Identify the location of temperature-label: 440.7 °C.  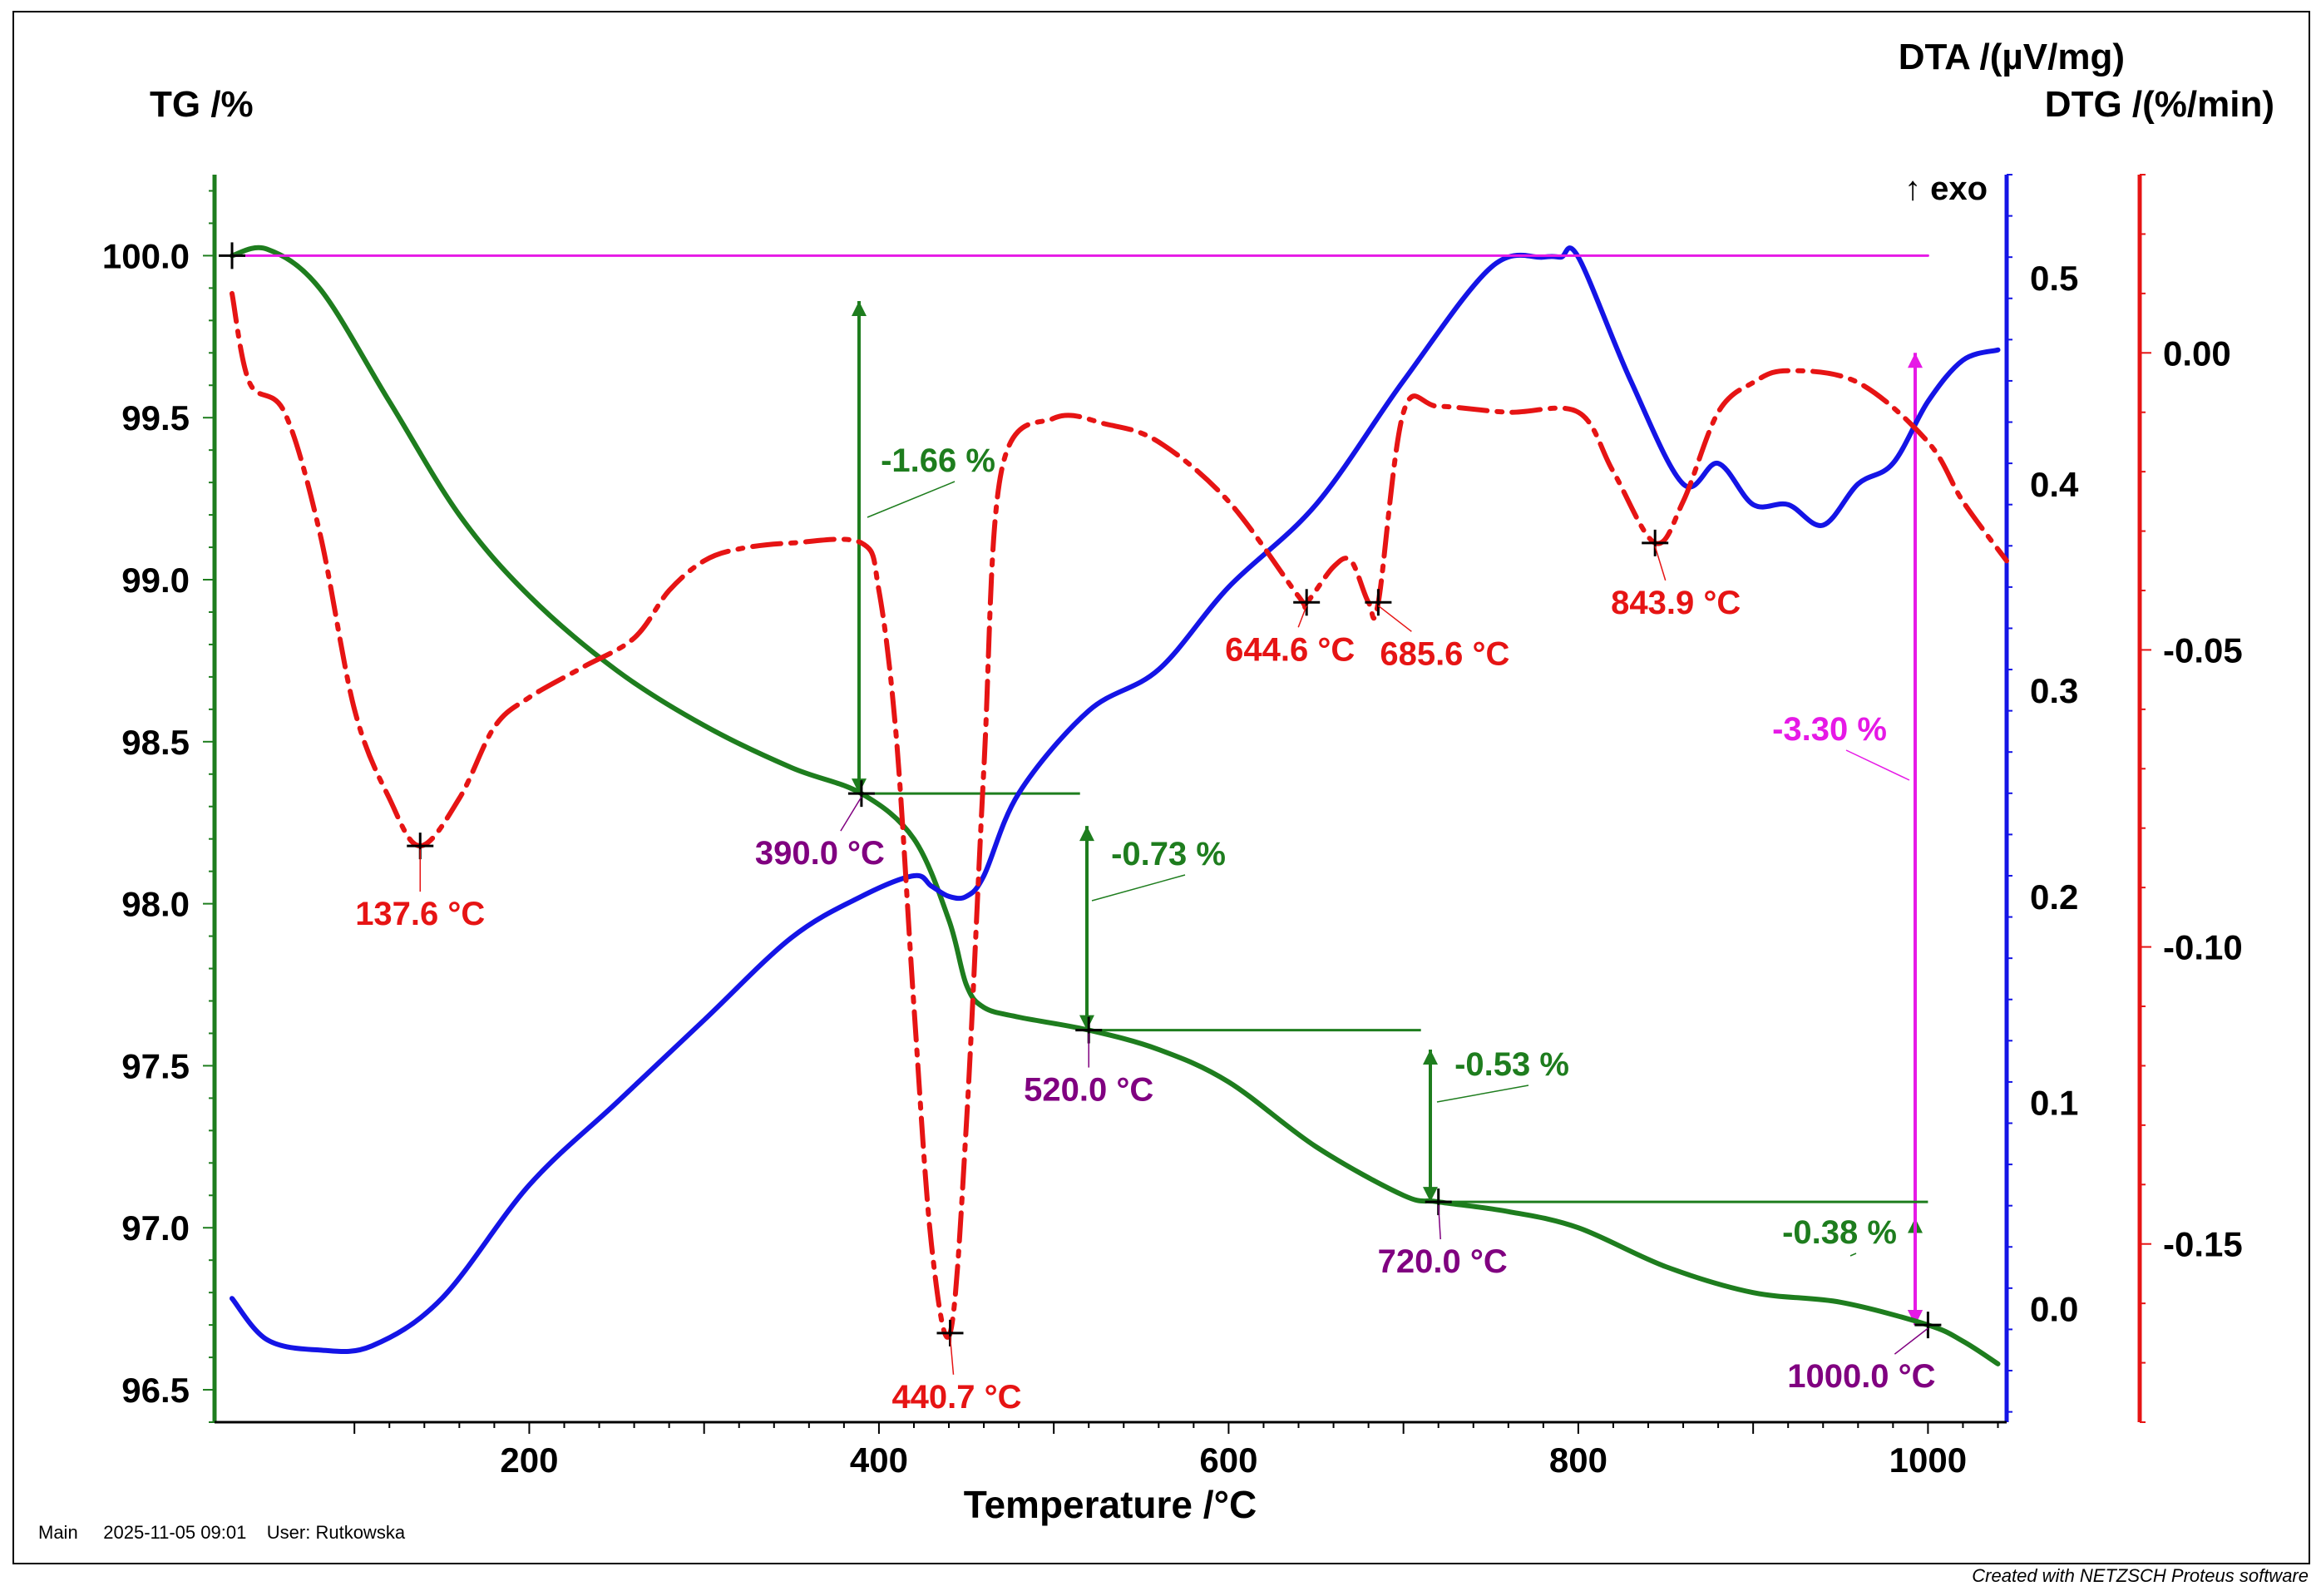
(956, 1397).